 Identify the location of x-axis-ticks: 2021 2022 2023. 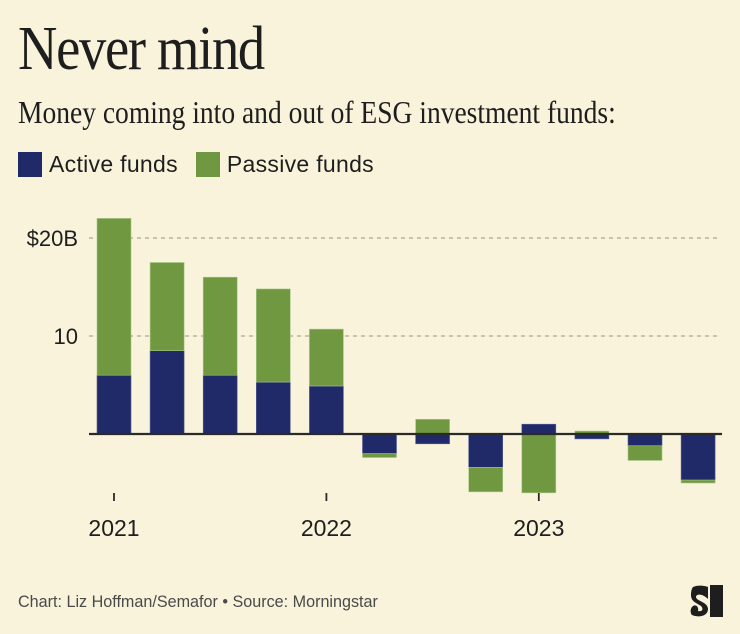
(326, 517).